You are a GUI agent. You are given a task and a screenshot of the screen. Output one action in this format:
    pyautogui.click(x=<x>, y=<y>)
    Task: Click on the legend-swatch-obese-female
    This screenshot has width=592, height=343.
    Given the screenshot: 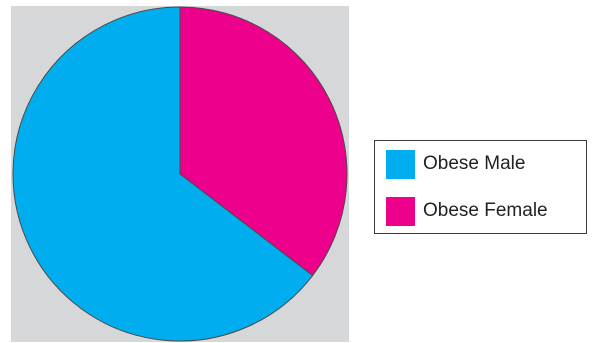 What is the action you would take?
    pyautogui.click(x=400, y=211)
    